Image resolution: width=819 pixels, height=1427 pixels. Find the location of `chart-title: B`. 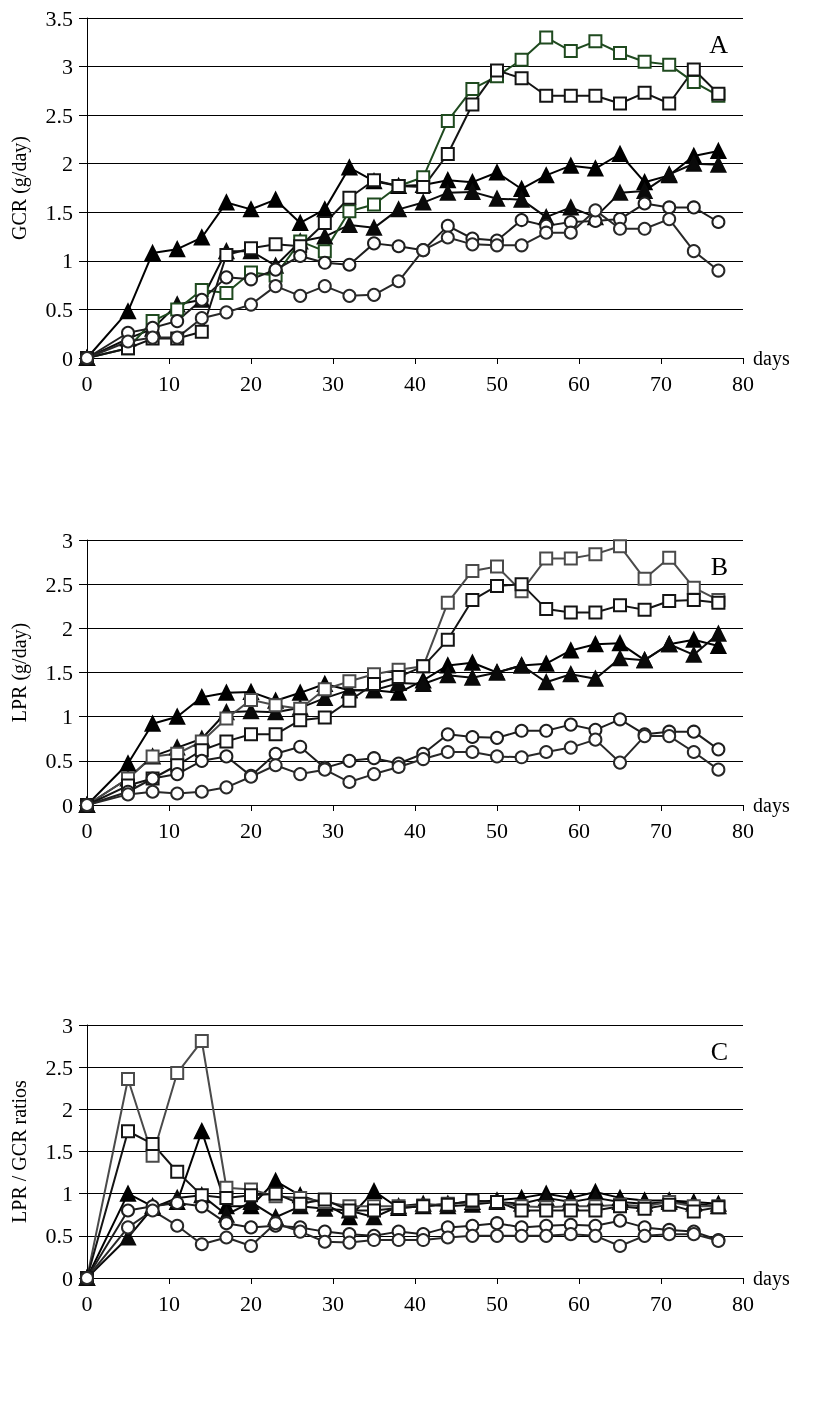

chart-title: B is located at coordinates (719, 566).